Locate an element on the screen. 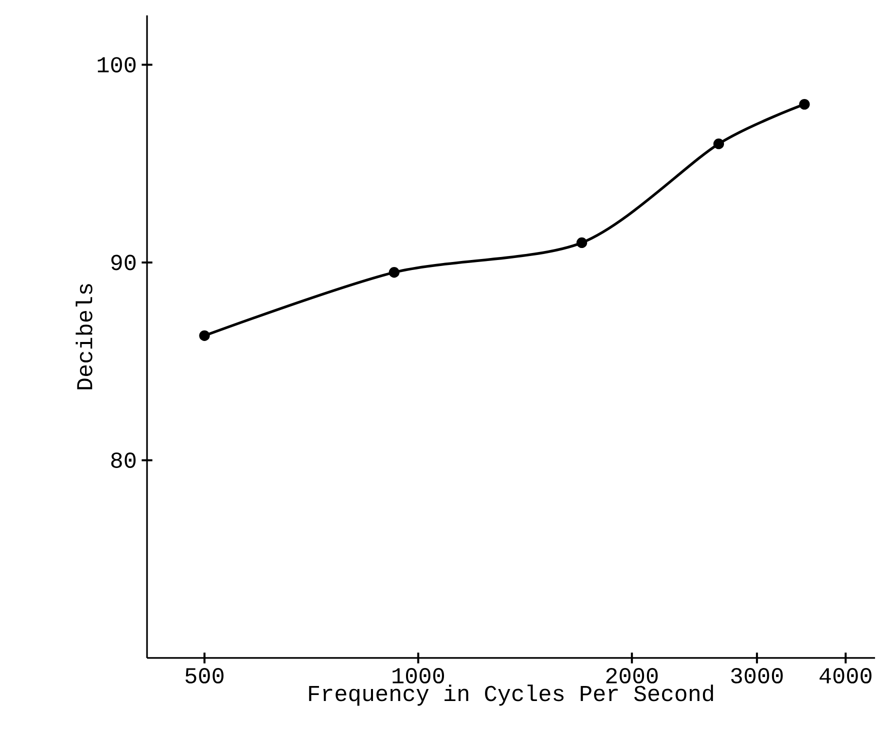  x-tick-label: 3000 is located at coordinates (757, 676).